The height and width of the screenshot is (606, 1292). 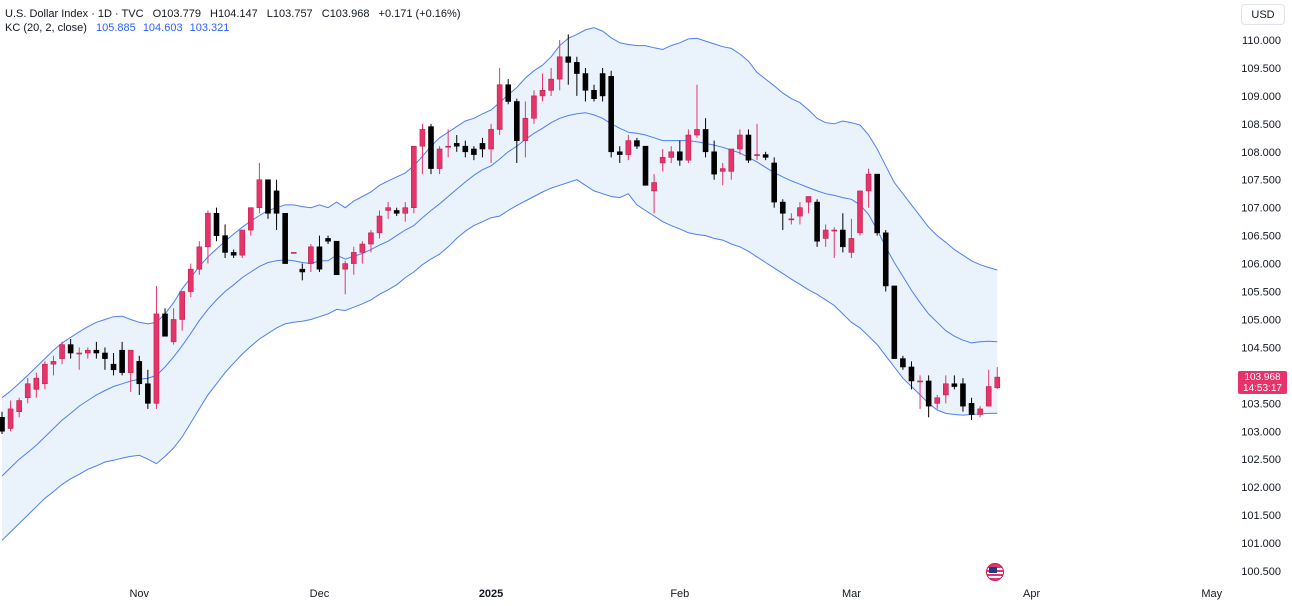 What do you see at coordinates (1263, 14) in the screenshot?
I see `currency-button: USD` at bounding box center [1263, 14].